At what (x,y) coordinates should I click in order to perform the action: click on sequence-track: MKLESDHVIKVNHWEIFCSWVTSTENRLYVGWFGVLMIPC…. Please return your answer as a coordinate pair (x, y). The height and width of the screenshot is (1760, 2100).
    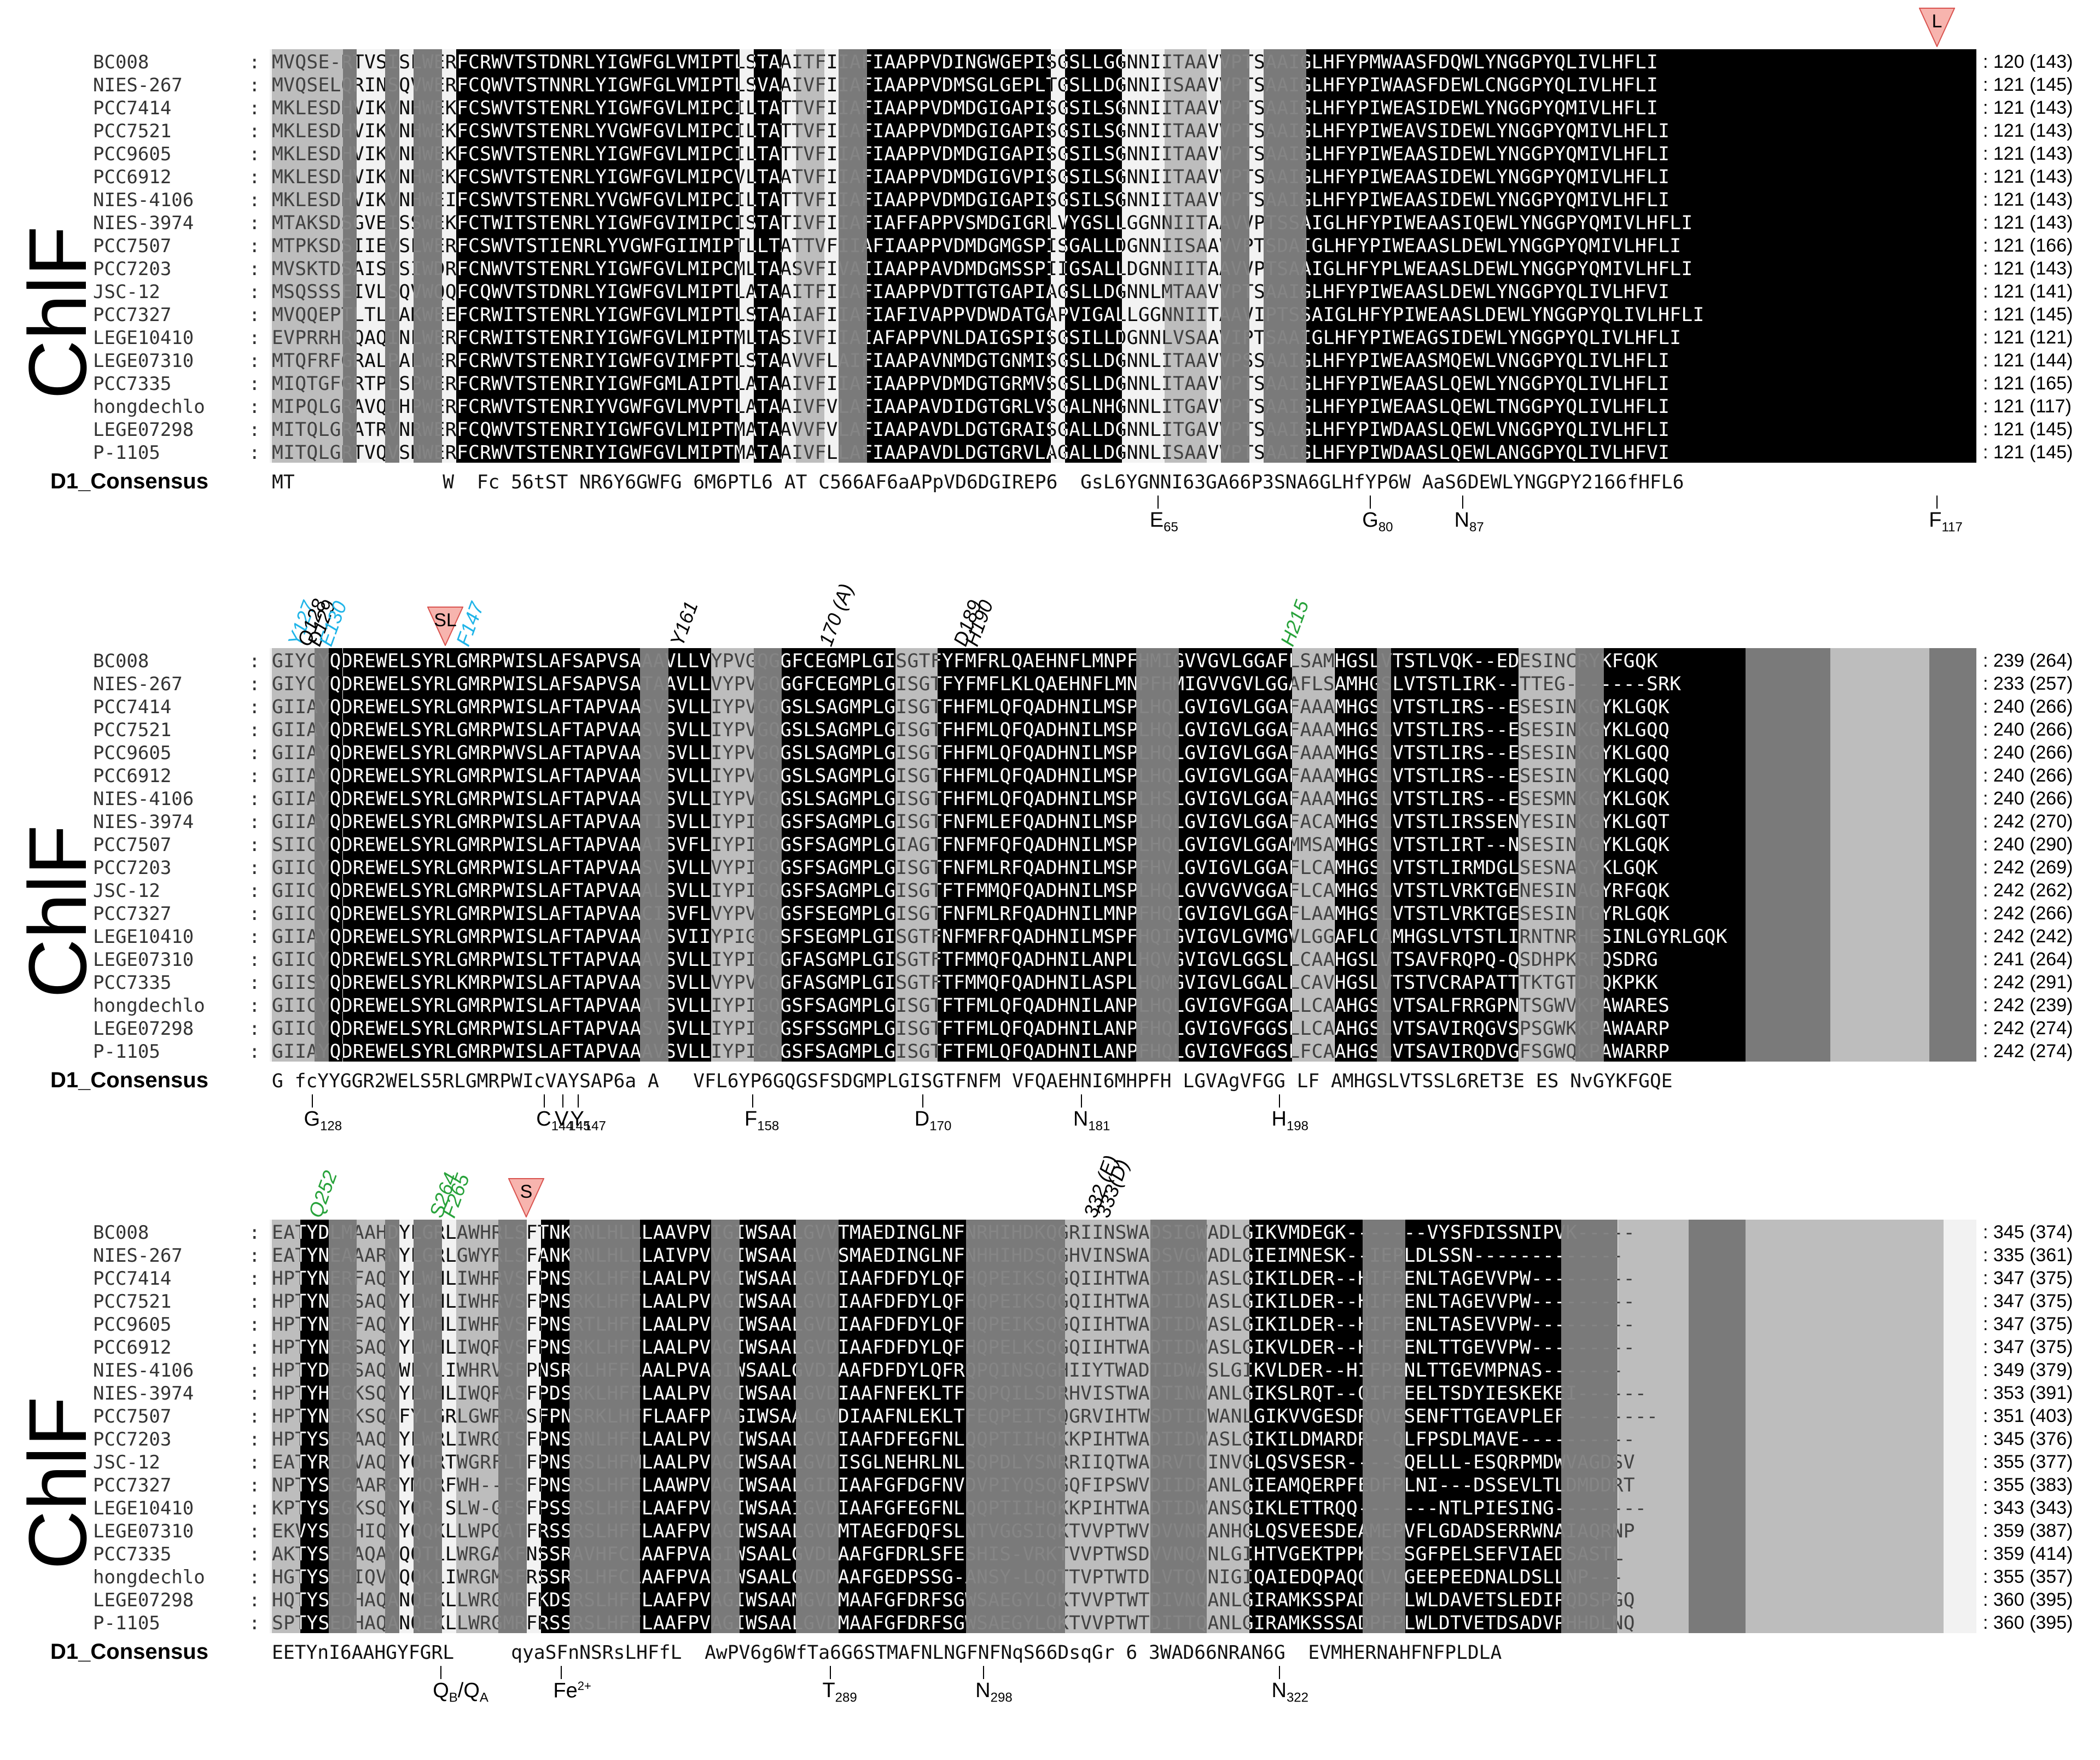
    Looking at the image, I should click on (1123, 198).